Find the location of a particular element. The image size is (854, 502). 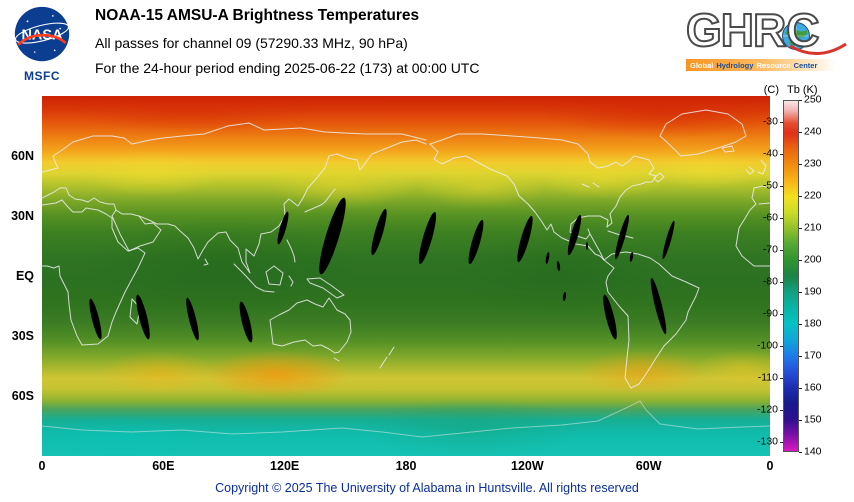

colorbar-unit-kelvin: Tb (K) is located at coordinates (802, 90).